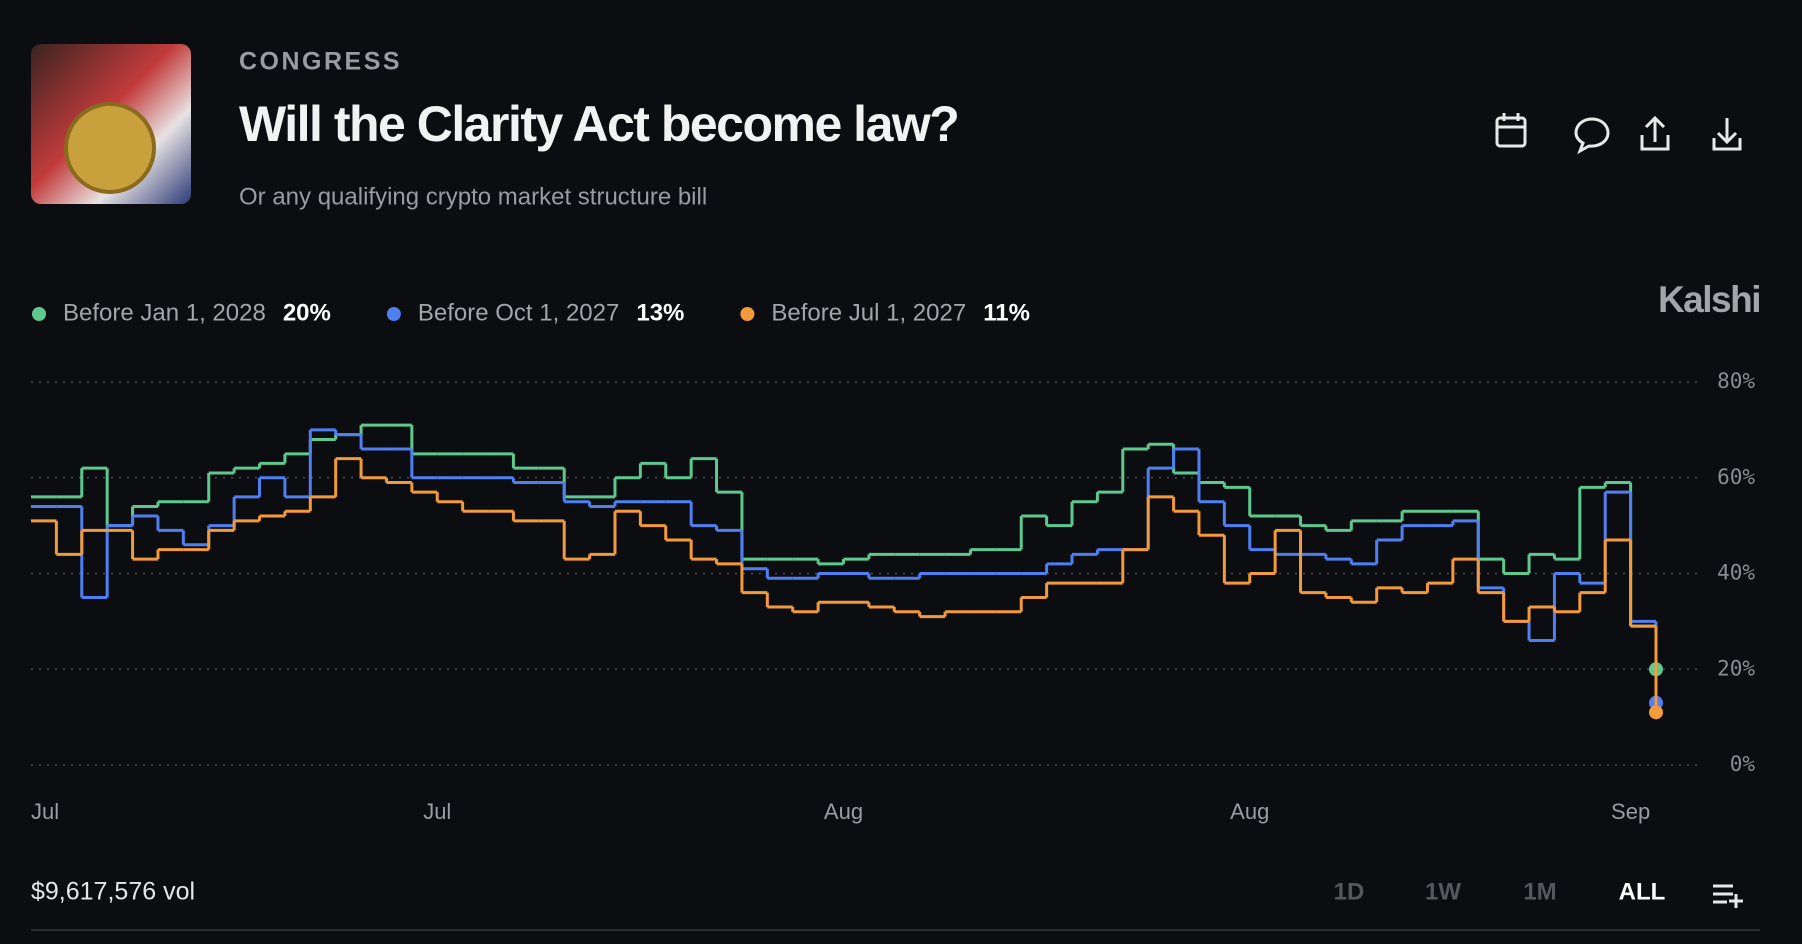 The height and width of the screenshot is (944, 1802). Describe the element at coordinates (1500, 891) in the screenshot. I see `range-selector: 1D 1W 1M ALL` at that location.